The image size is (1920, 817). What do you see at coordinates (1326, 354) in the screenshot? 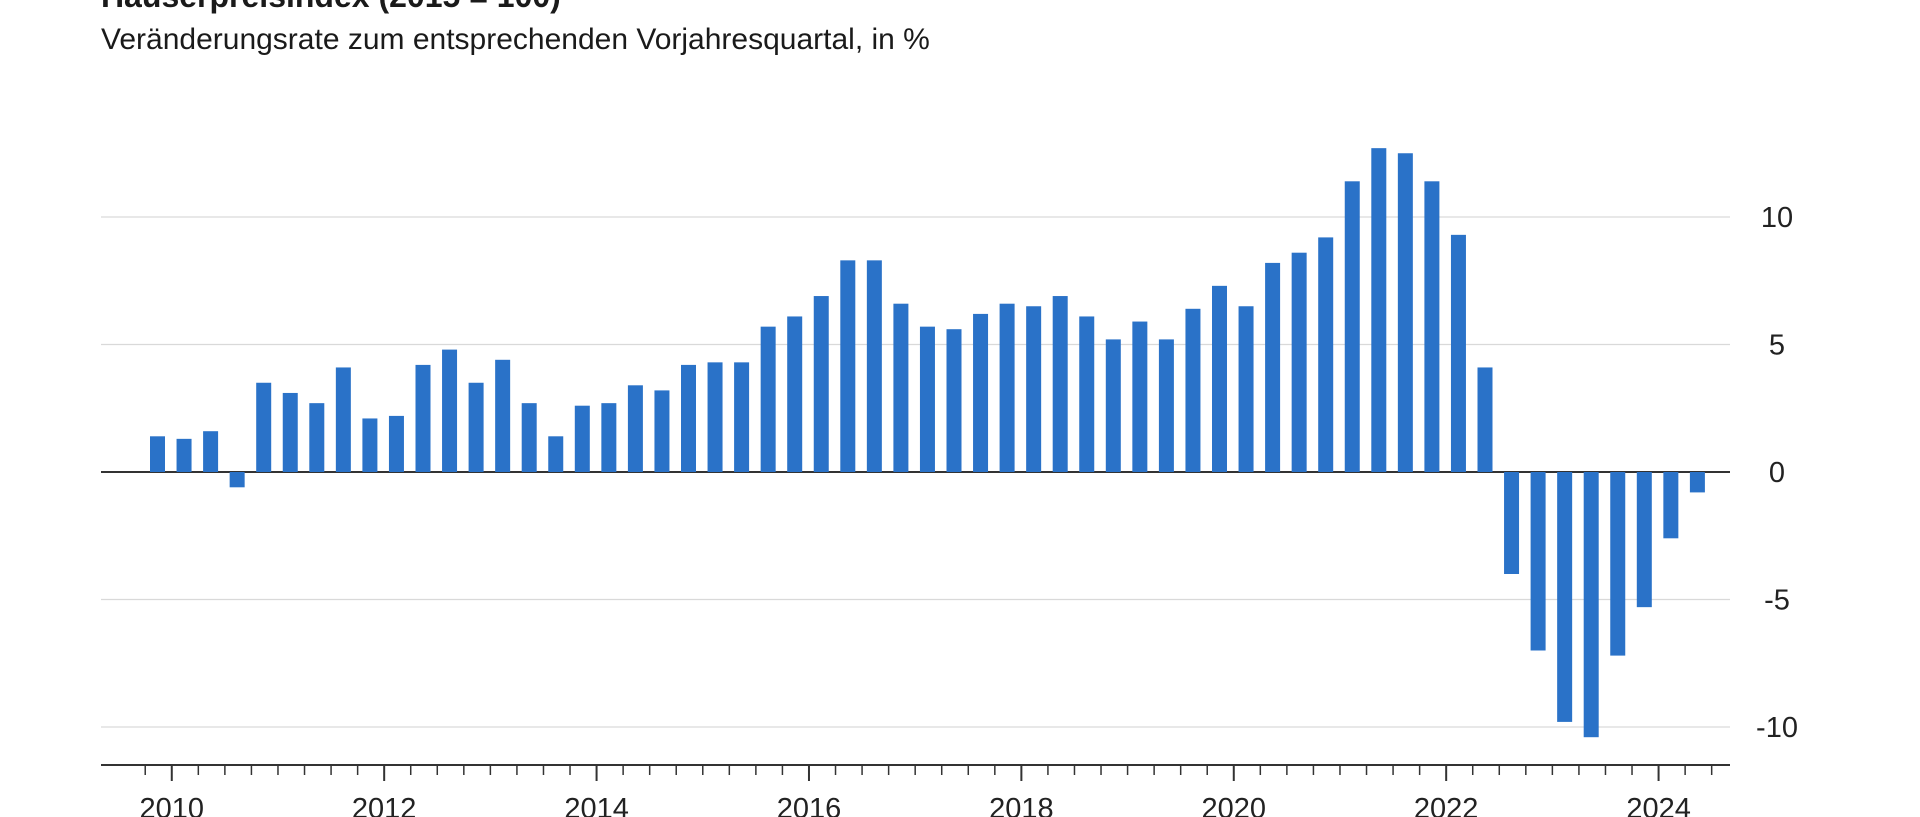
I see `bar: 2021 Q1: 9.2` at bounding box center [1326, 354].